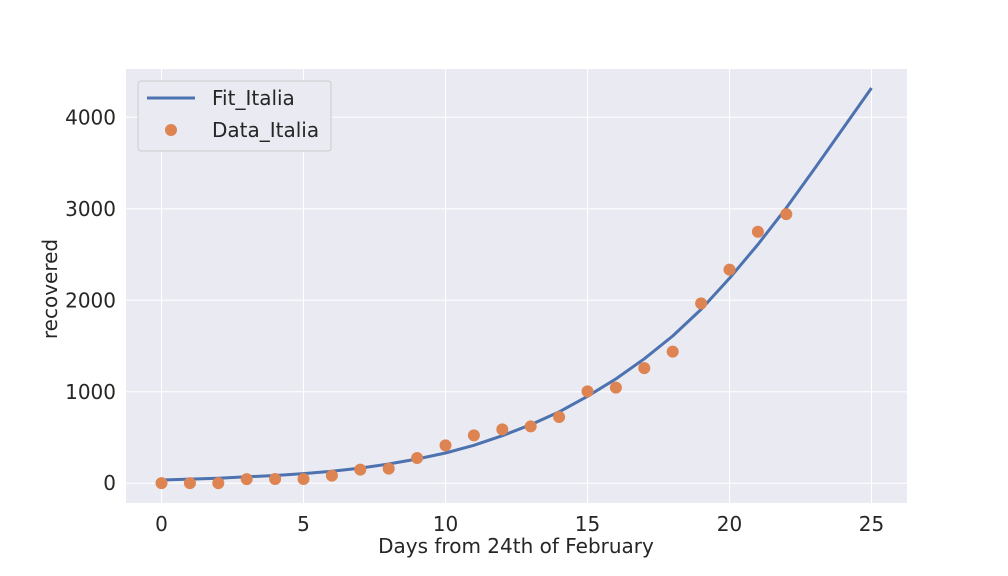 This screenshot has height=576, width=1008. Describe the element at coordinates (50, 289) in the screenshot. I see `y-axis-label: recovered` at that location.